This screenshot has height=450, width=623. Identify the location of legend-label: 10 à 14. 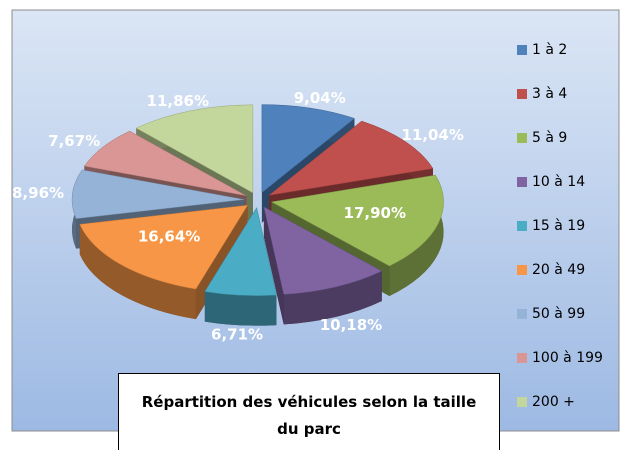
(558, 182).